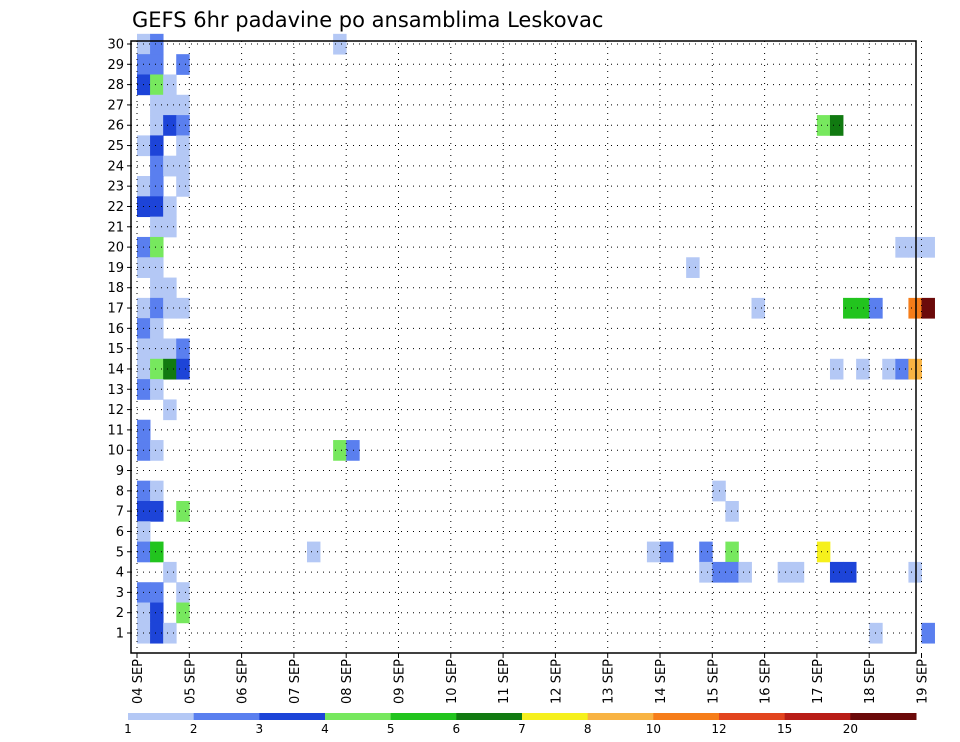 The image size is (960, 742). Describe the element at coordinates (850, 729) in the screenshot. I see `legend-label: 20` at that location.